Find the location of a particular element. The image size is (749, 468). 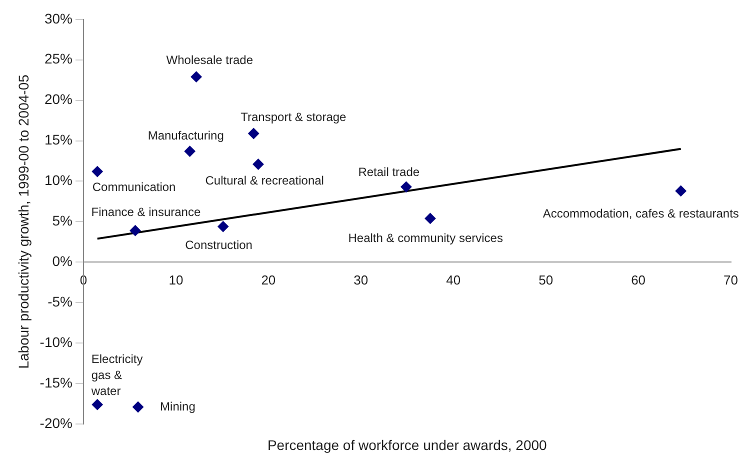

annotation: Manufacturing is located at coordinates (186, 135).